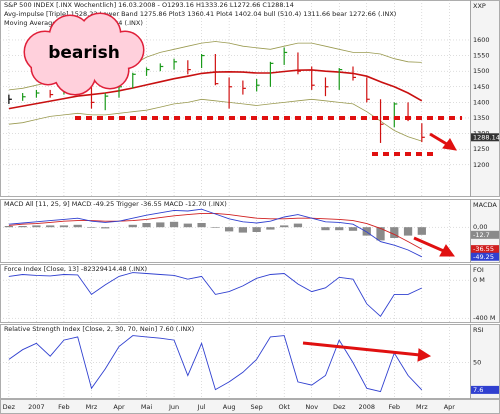 This screenshot has width=500, height=414. What do you see at coordinates (284, 407) in the screenshot?
I see `x-tick-label: Okt` at bounding box center [284, 407].